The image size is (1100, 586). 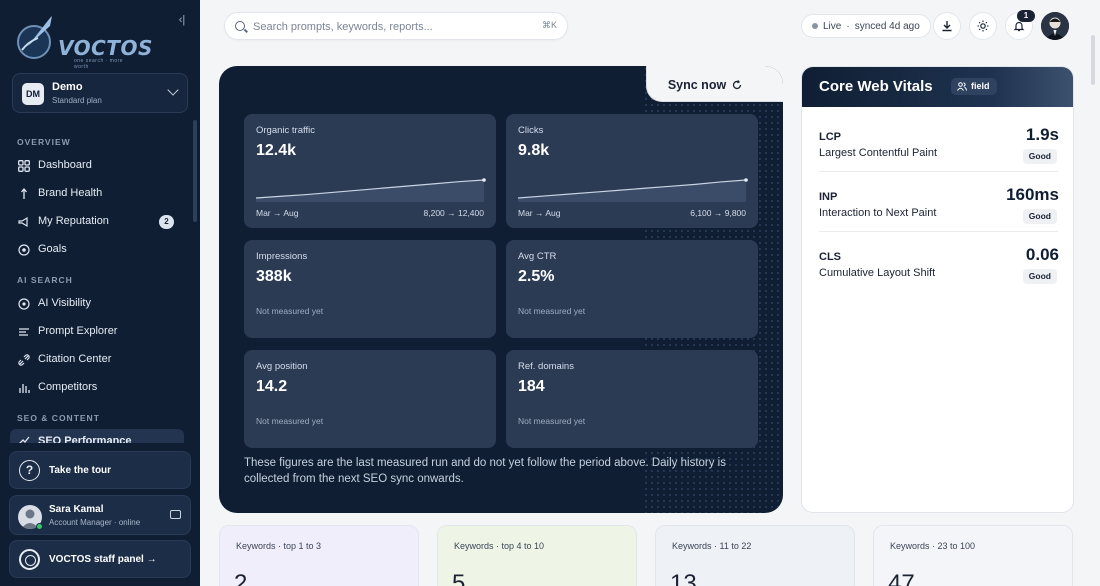 I want to click on kpi-label: Ref. domains, so click(x=546, y=366).